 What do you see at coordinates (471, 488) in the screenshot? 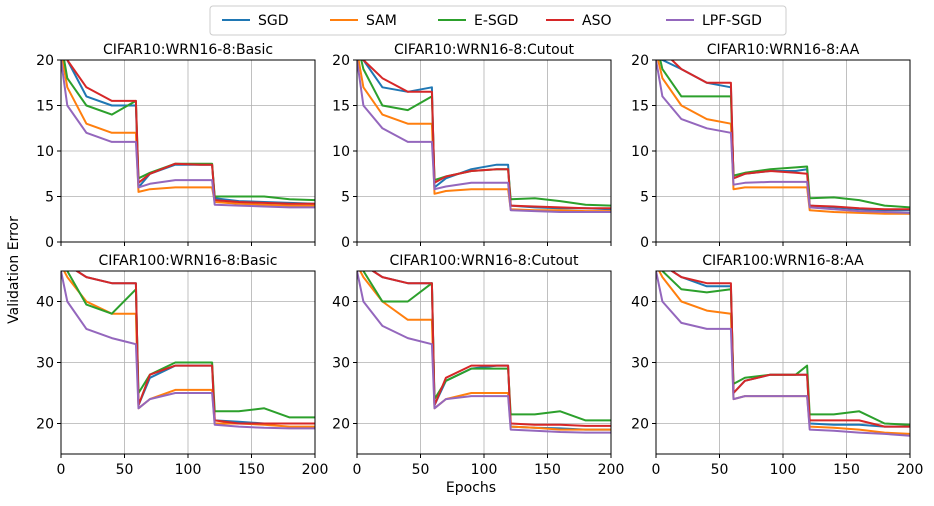
I see `x-axis-label: Epochs` at bounding box center [471, 488].